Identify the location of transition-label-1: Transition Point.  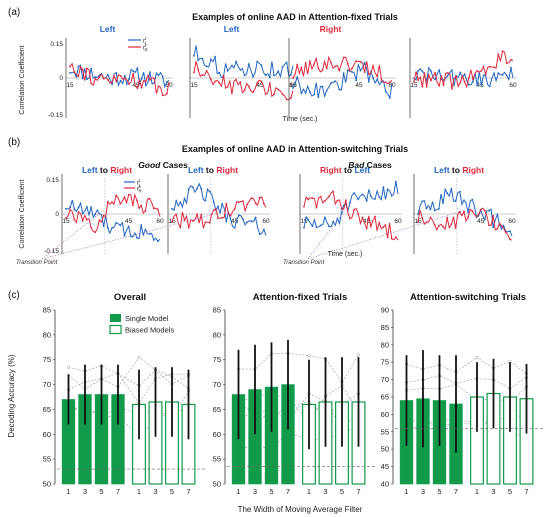
(37, 263).